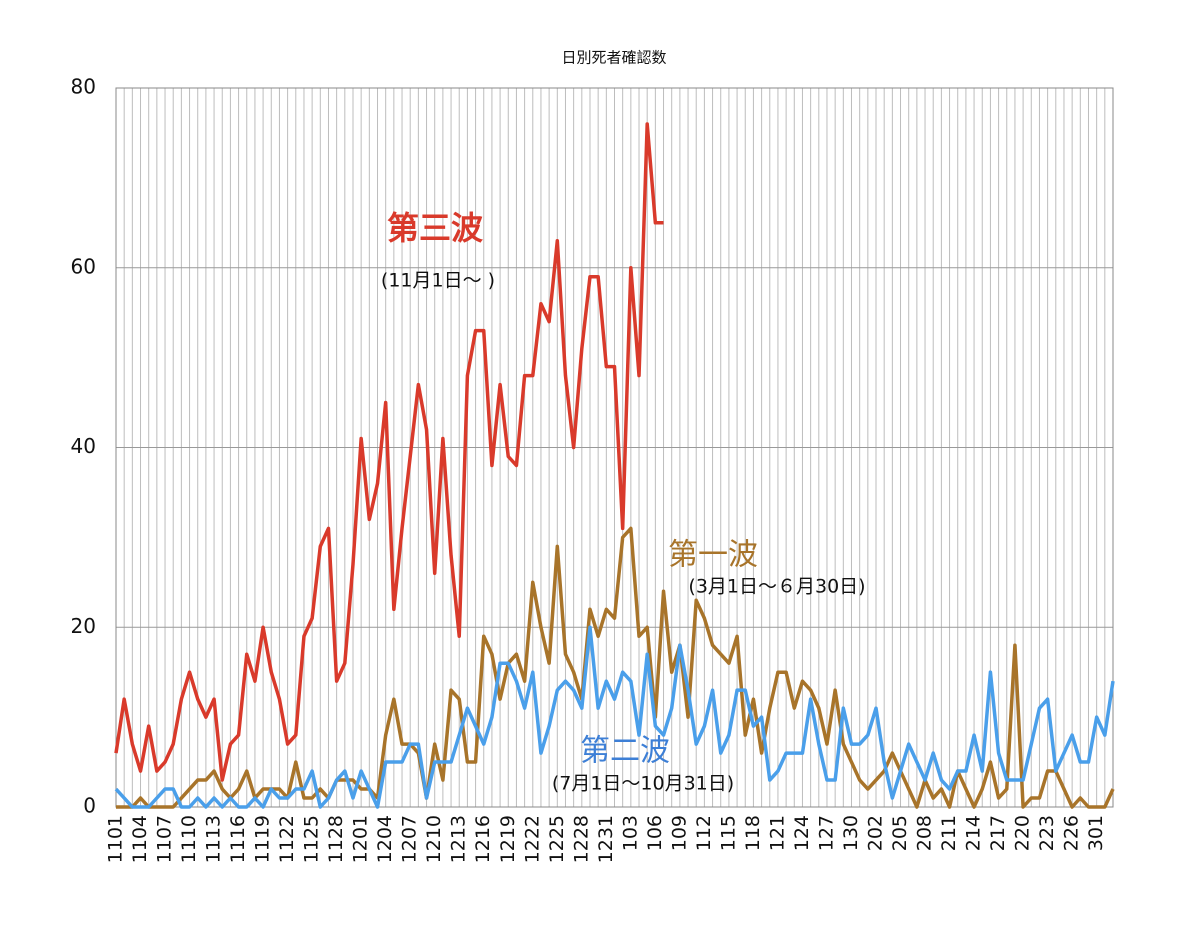 The width and height of the screenshot is (1191, 933). I want to click on y-tick-label: 40, so click(83, 446).